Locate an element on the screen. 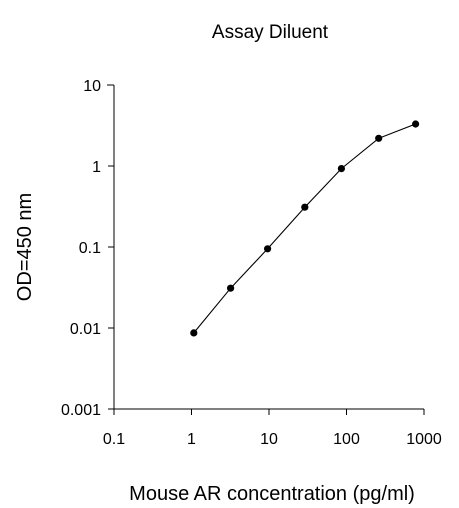 This screenshot has width=459, height=508. x-tick-label: 100 is located at coordinates (346, 439).